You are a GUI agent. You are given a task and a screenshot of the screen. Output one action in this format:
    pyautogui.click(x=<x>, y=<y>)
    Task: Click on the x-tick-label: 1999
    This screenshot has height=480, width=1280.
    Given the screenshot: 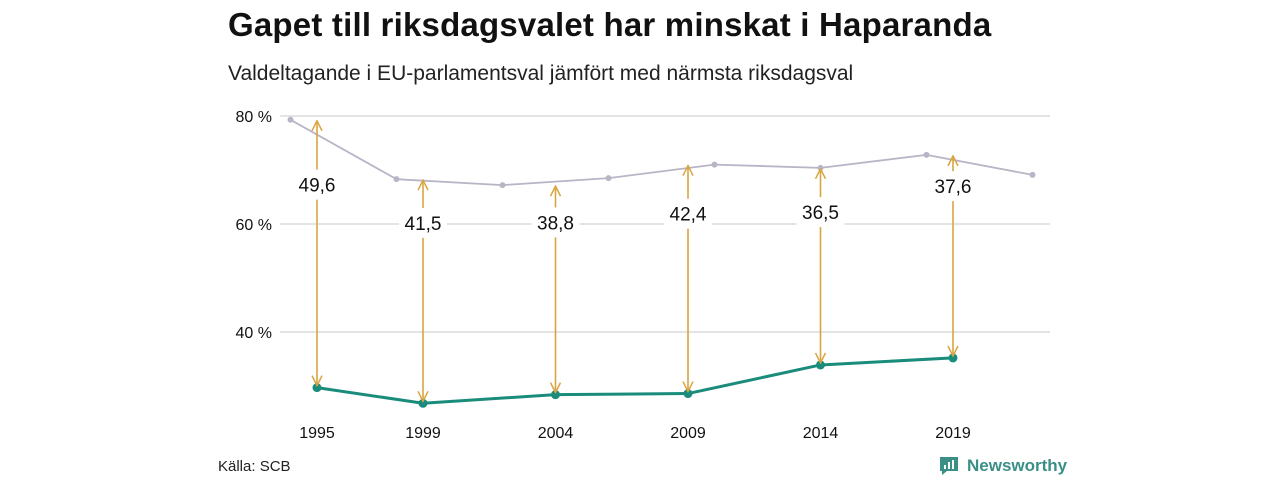 What is the action you would take?
    pyautogui.click(x=423, y=433)
    